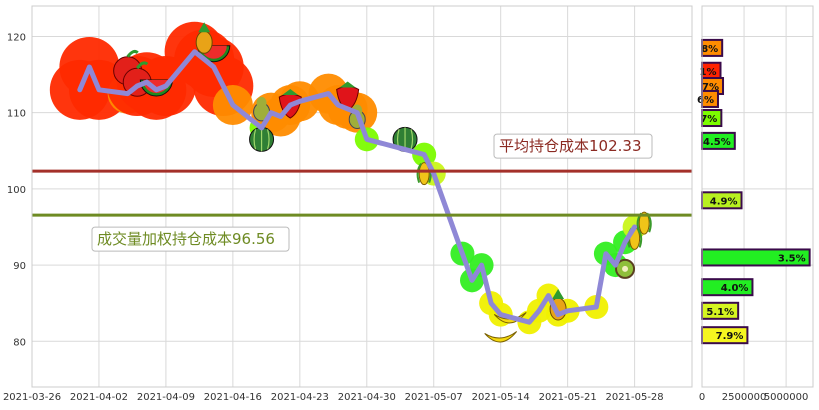 The image size is (819, 410). What do you see at coordinates (792, 258) in the screenshot?
I see `volume-bar-label: 3.5%` at bounding box center [792, 258].